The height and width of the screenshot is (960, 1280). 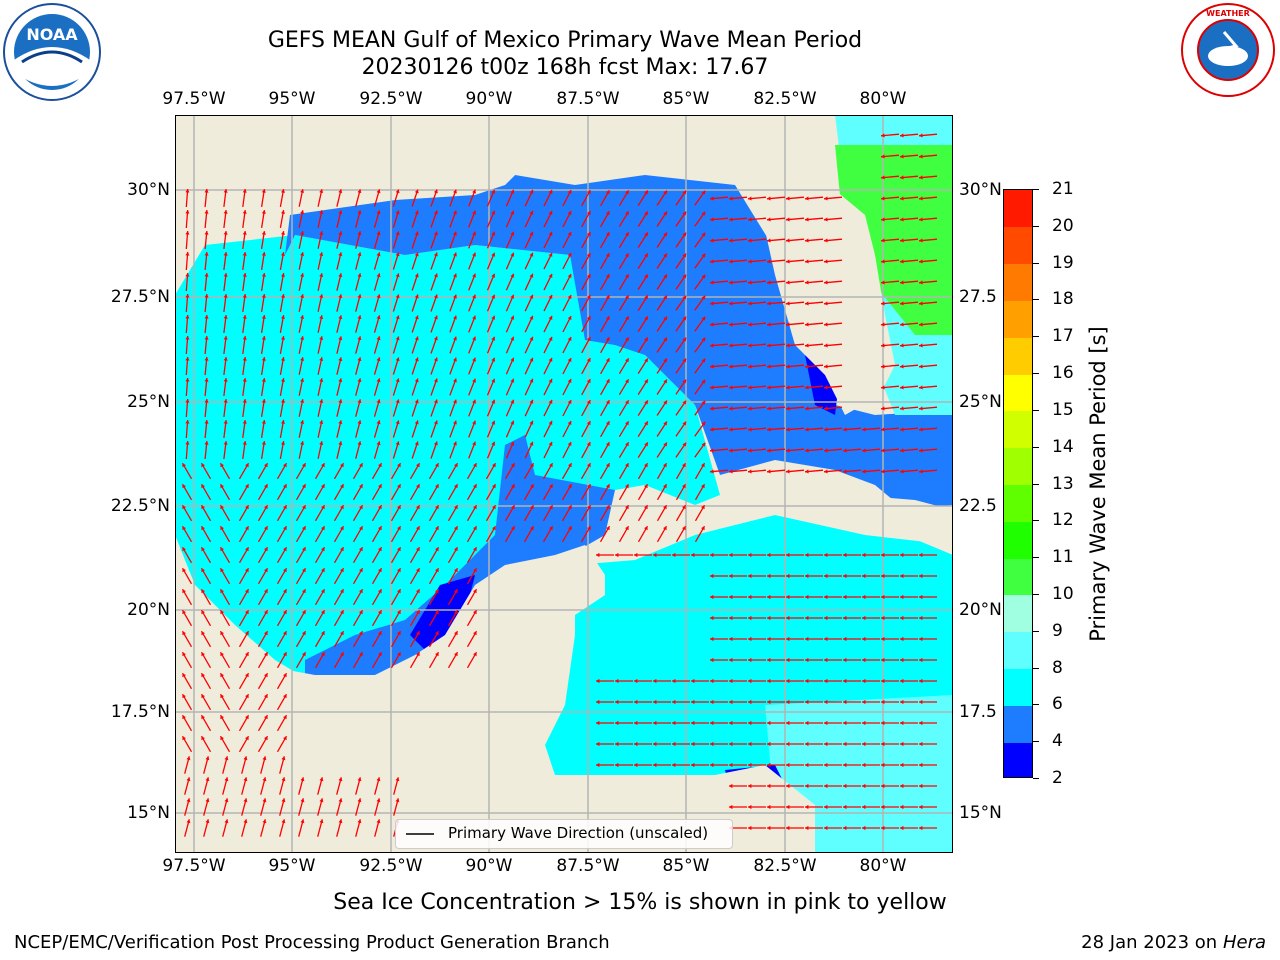 What do you see at coordinates (980, 190) in the screenshot?
I see `tick-label: 30°N` at bounding box center [980, 190].